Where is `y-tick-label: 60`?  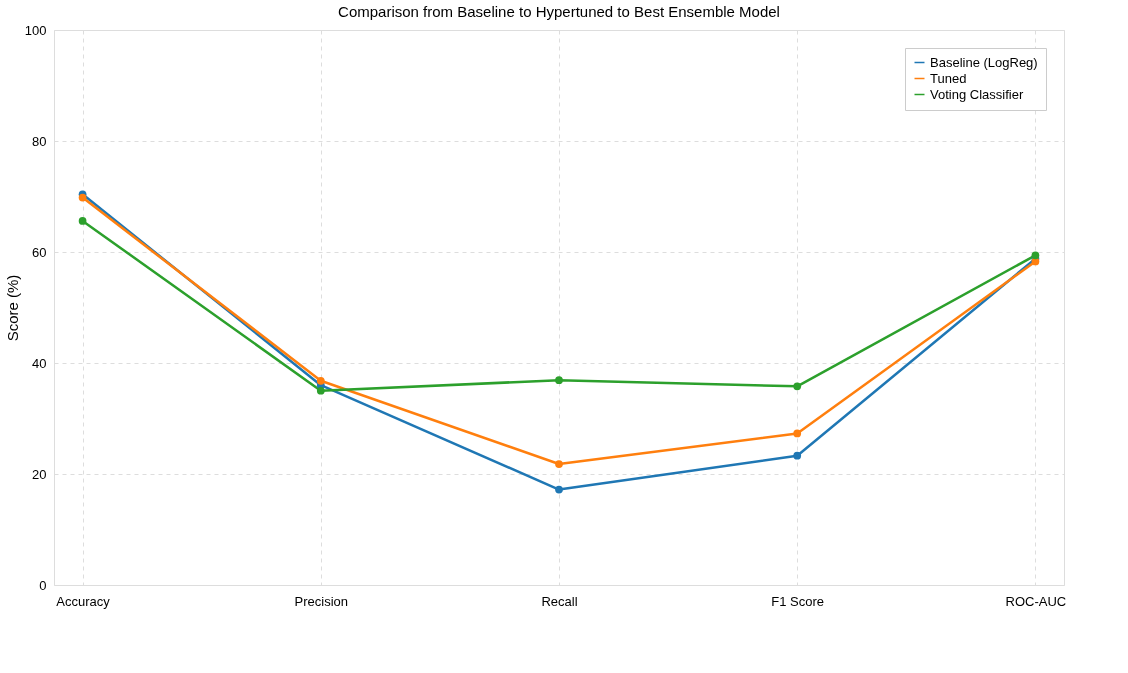
y-tick-label: 60 is located at coordinates (39, 252).